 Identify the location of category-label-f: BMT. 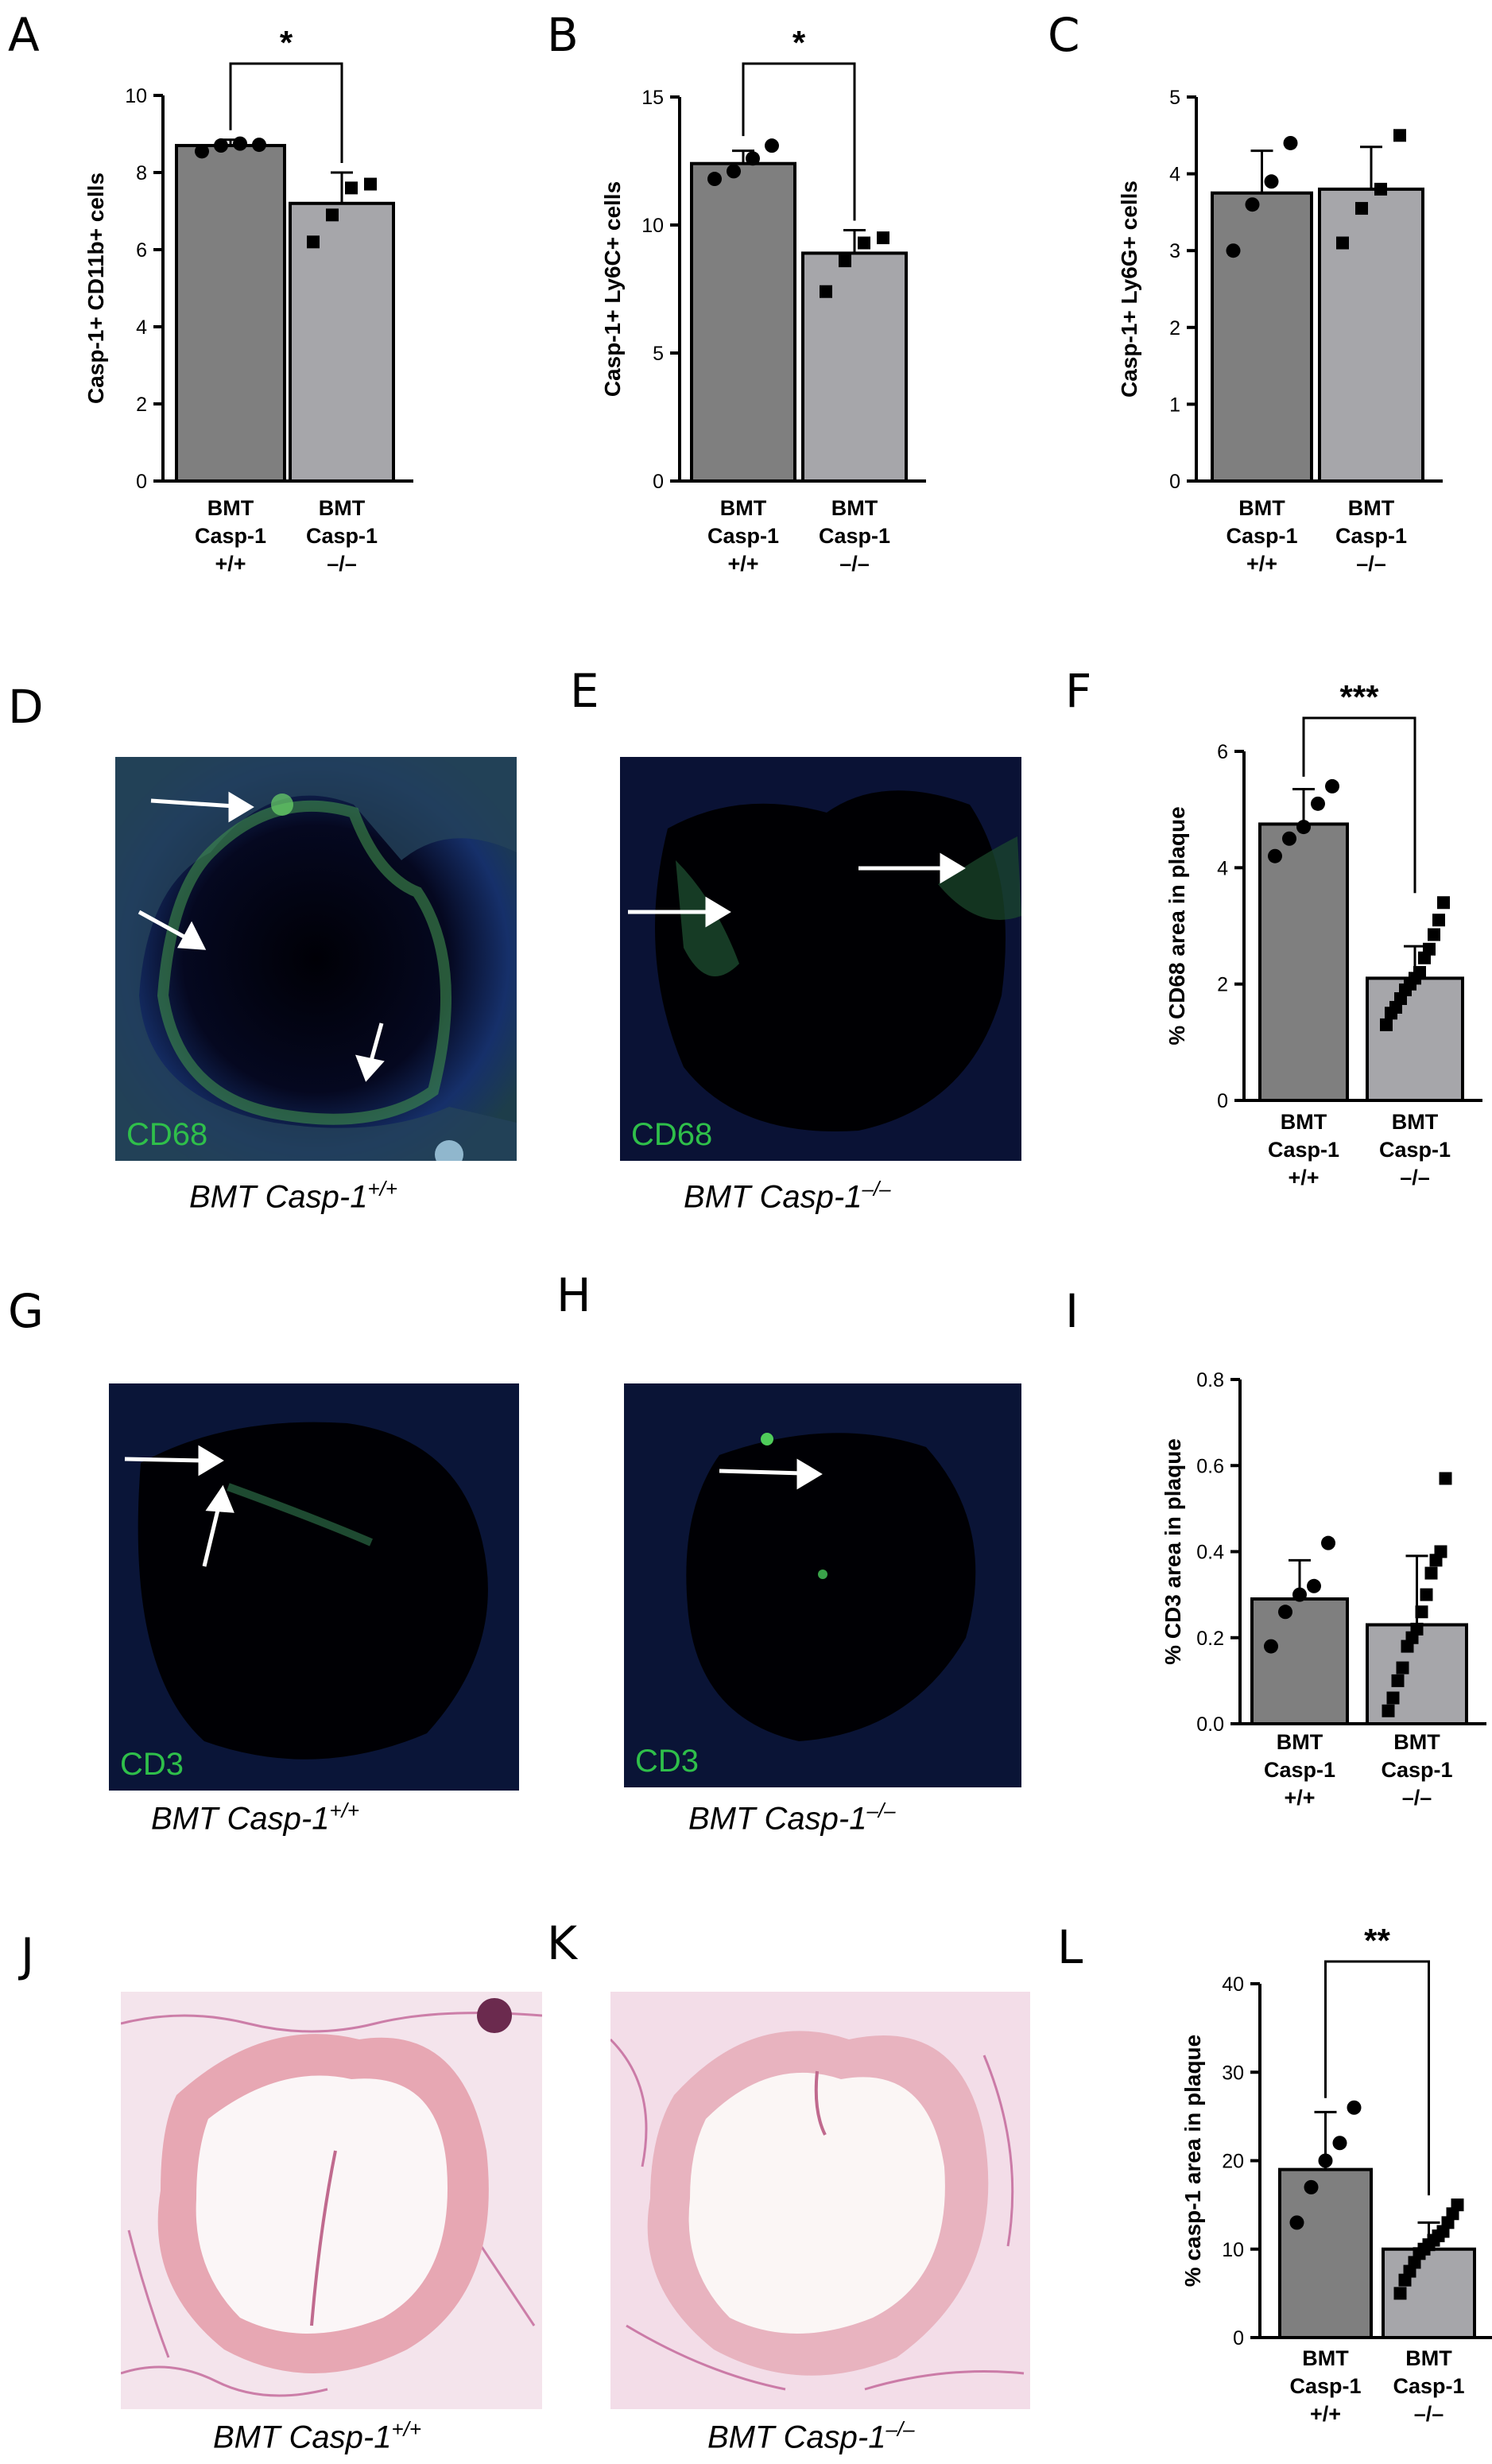
(1415, 1122).